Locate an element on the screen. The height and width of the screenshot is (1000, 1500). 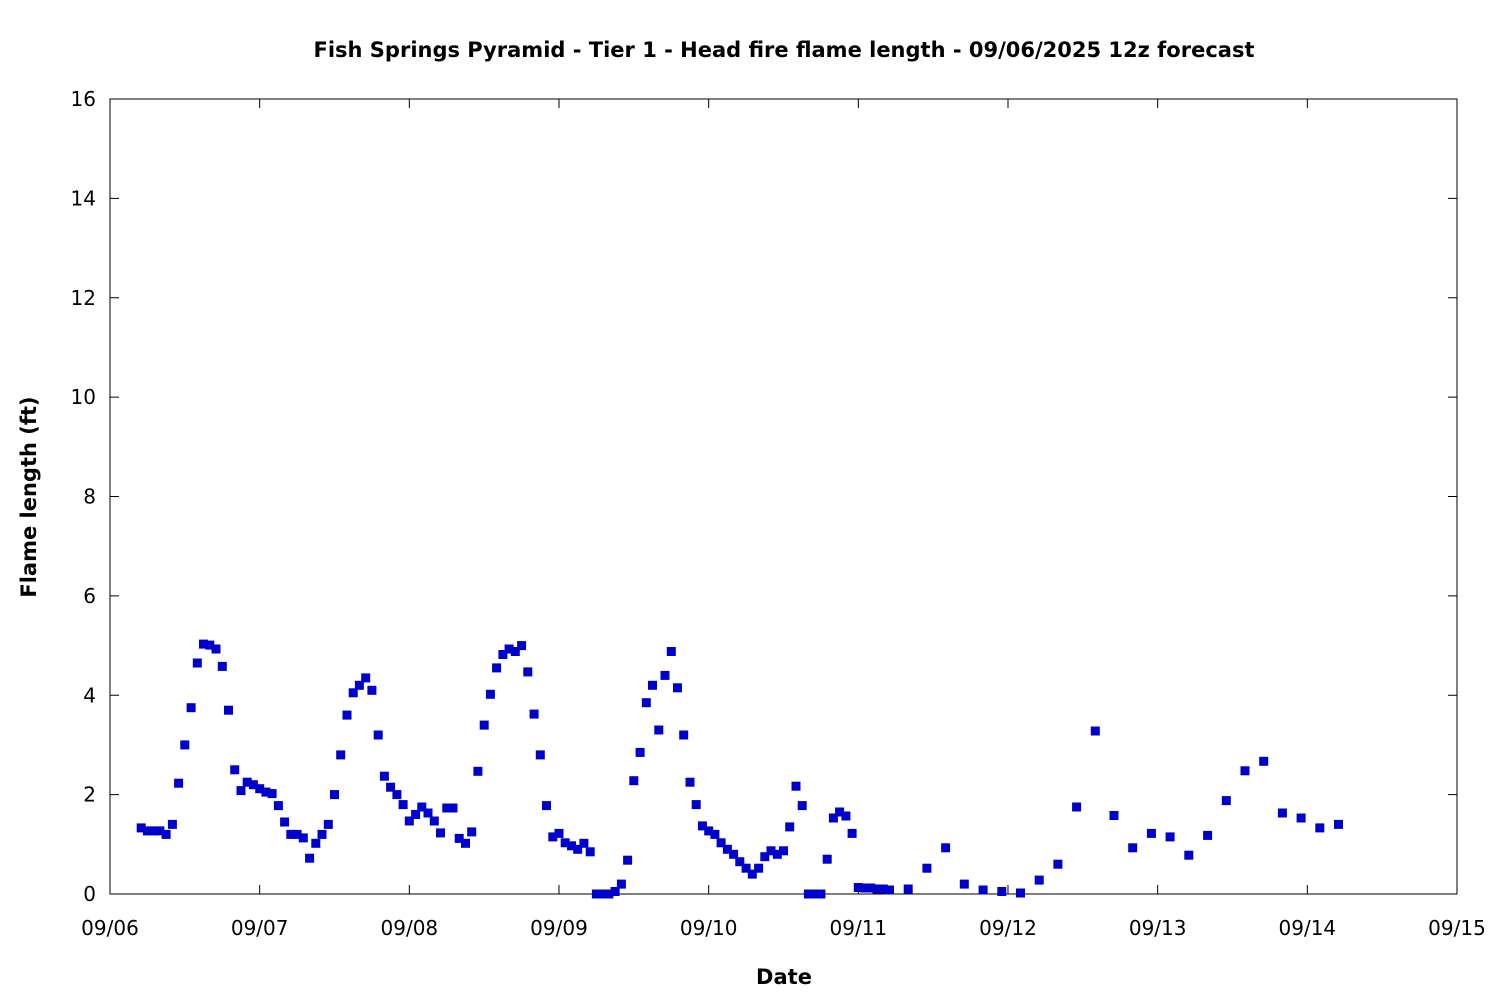
x-tick-label: 09/09 is located at coordinates (559, 928).